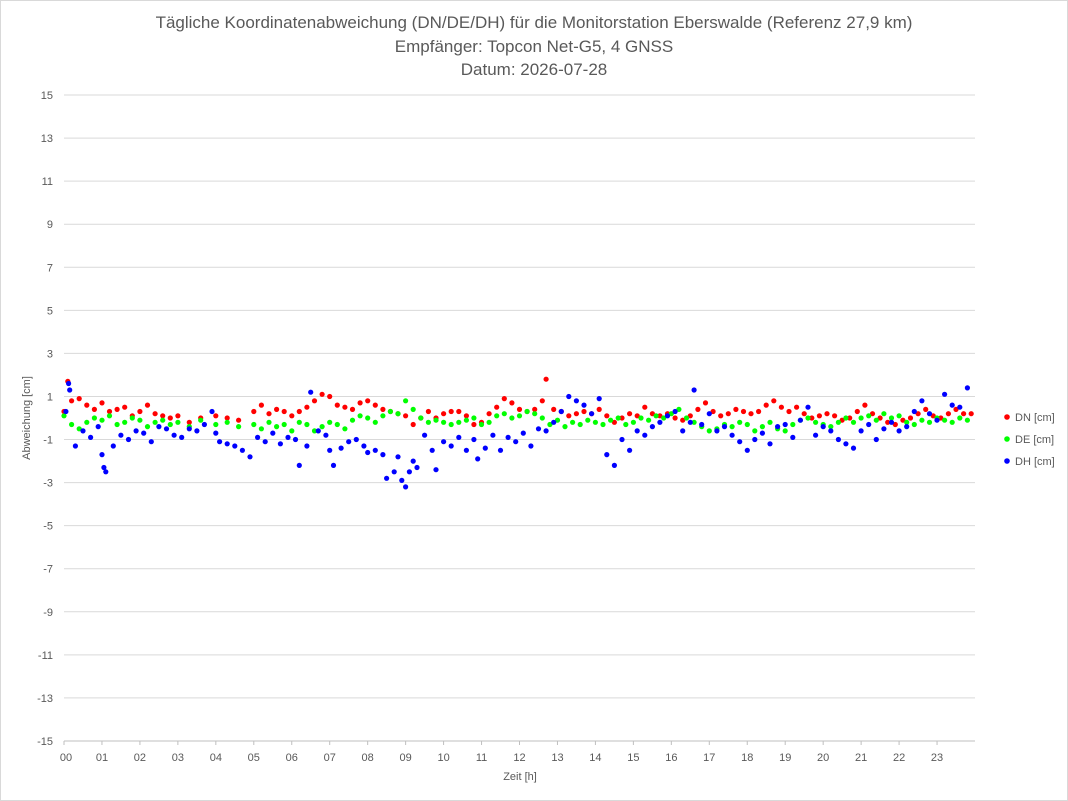  What do you see at coordinates (519, 758) in the screenshot?
I see `x-tick-label: 12` at bounding box center [519, 758].